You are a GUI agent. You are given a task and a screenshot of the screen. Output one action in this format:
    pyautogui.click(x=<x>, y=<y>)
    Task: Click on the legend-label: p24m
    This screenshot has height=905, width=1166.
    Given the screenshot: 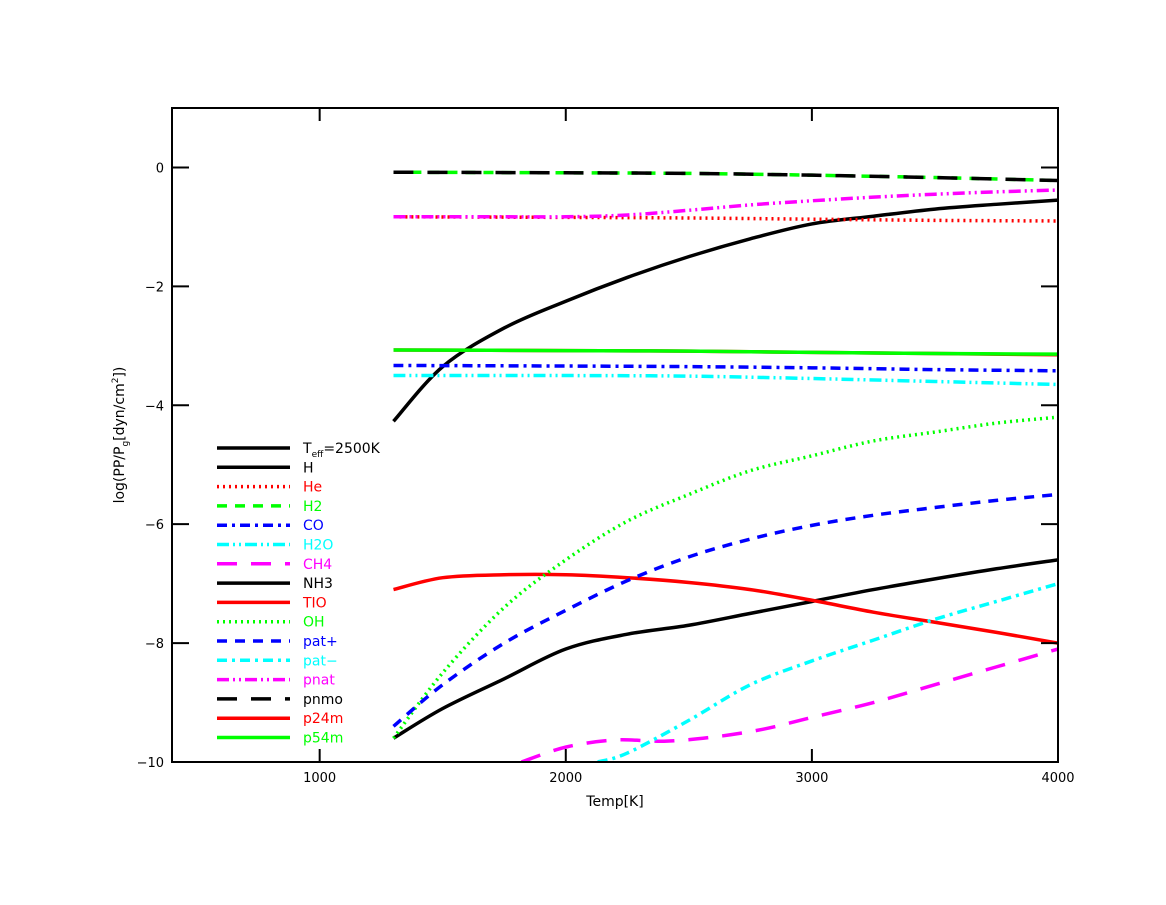 What is the action you would take?
    pyautogui.click(x=323, y=719)
    